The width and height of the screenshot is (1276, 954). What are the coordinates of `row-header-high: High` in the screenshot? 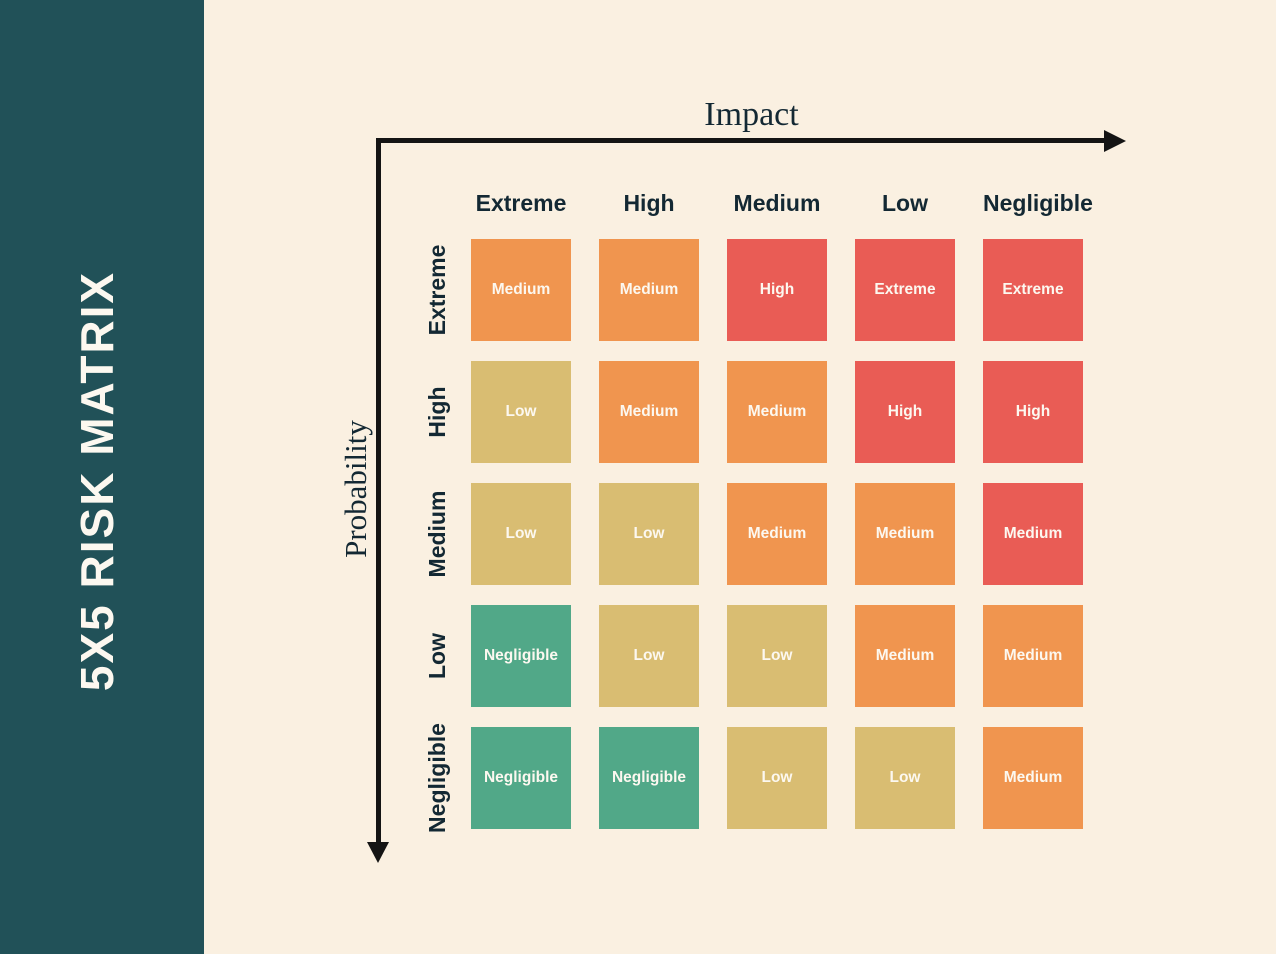 It's located at (437, 412).